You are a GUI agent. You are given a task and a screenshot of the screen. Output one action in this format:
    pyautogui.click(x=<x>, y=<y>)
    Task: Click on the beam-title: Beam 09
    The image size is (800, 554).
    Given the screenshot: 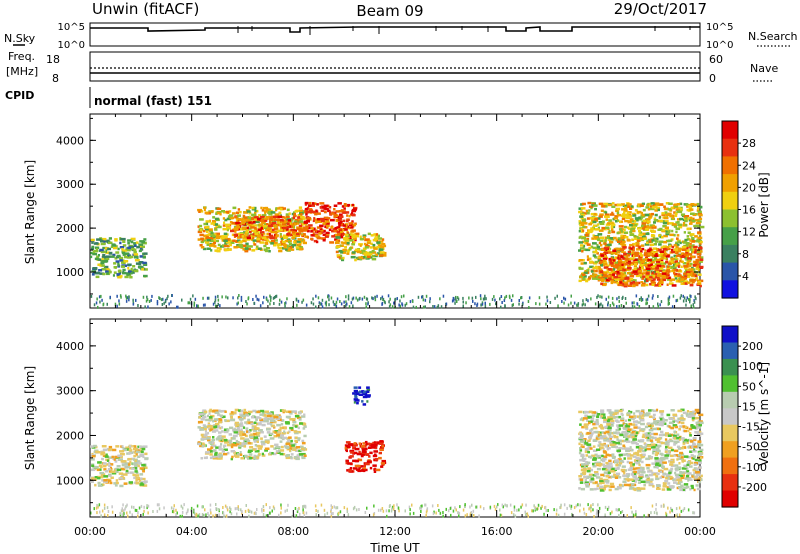 What is the action you would take?
    pyautogui.click(x=389, y=11)
    